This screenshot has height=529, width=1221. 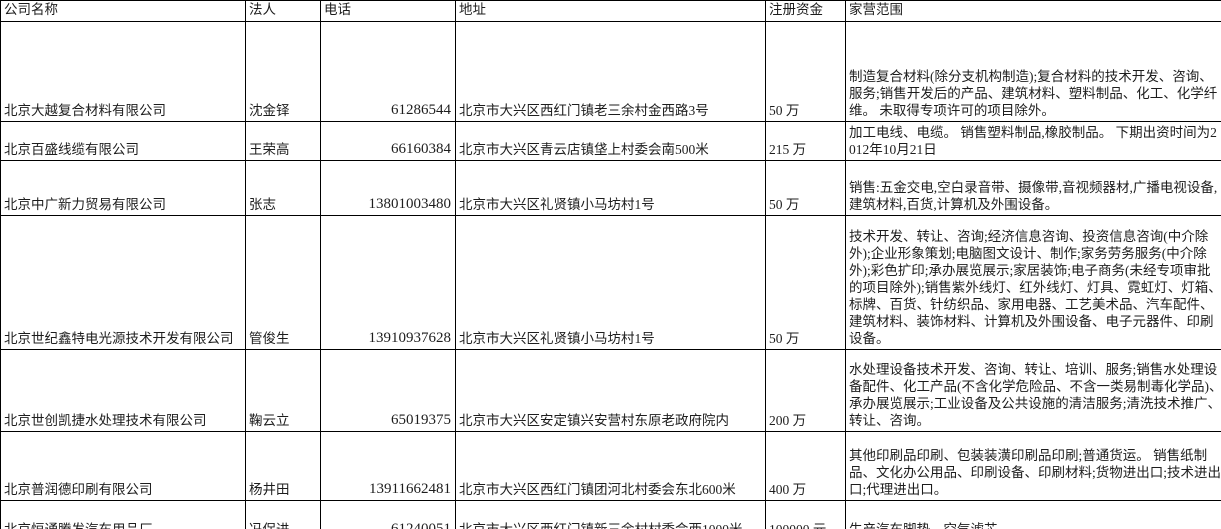 I want to click on address-cell: 北京市大兴区青云店镇垡上村委会南500米, so click(x=610, y=141).